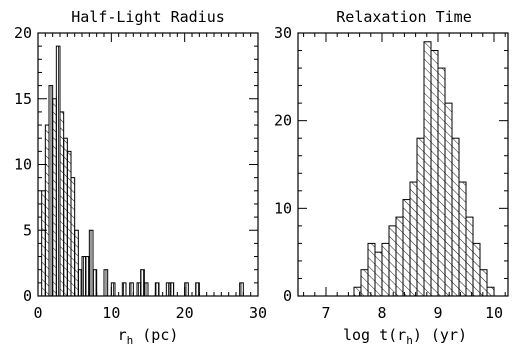 The image size is (514, 354). Describe the element at coordinates (381, 313) in the screenshot. I see `x-tick-label: 8` at that location.